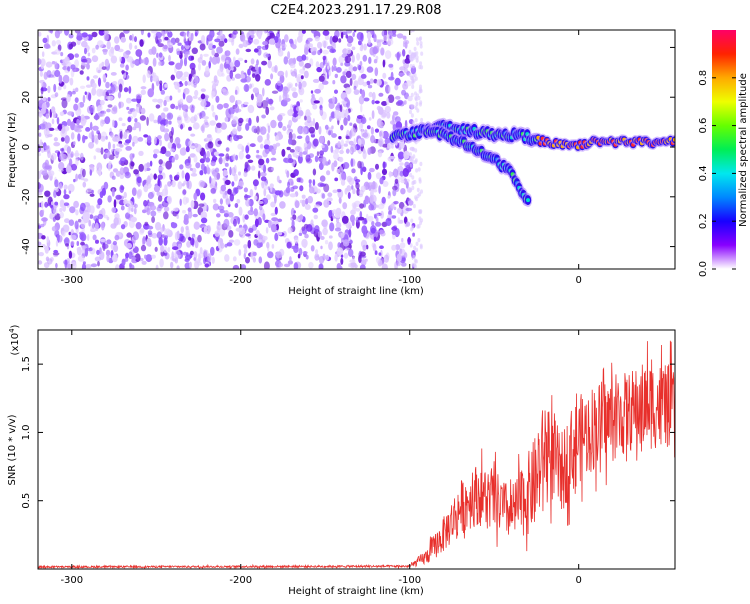  What do you see at coordinates (71, 580) in the screenshot?
I see `snr-x-tick-label: -300` at bounding box center [71, 580].